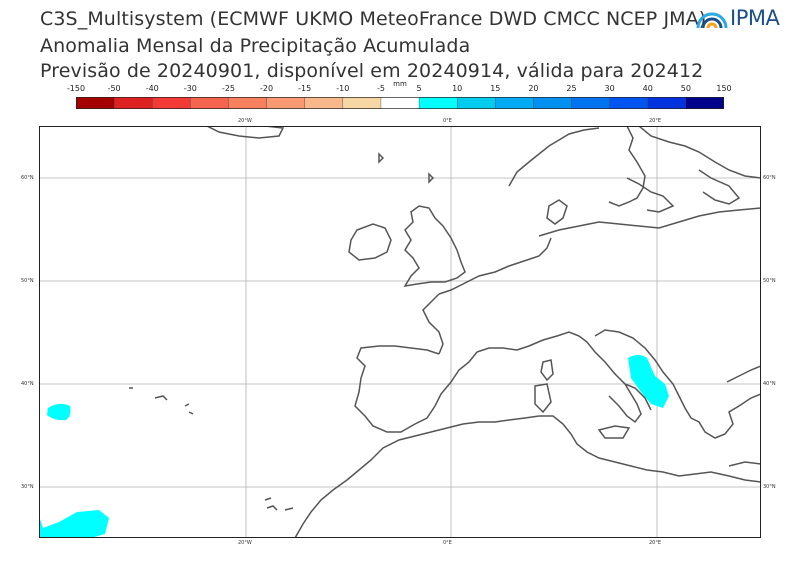  What do you see at coordinates (74, 524) in the screenshot?
I see `anomaly-patch-southwest` at bounding box center [74, 524].